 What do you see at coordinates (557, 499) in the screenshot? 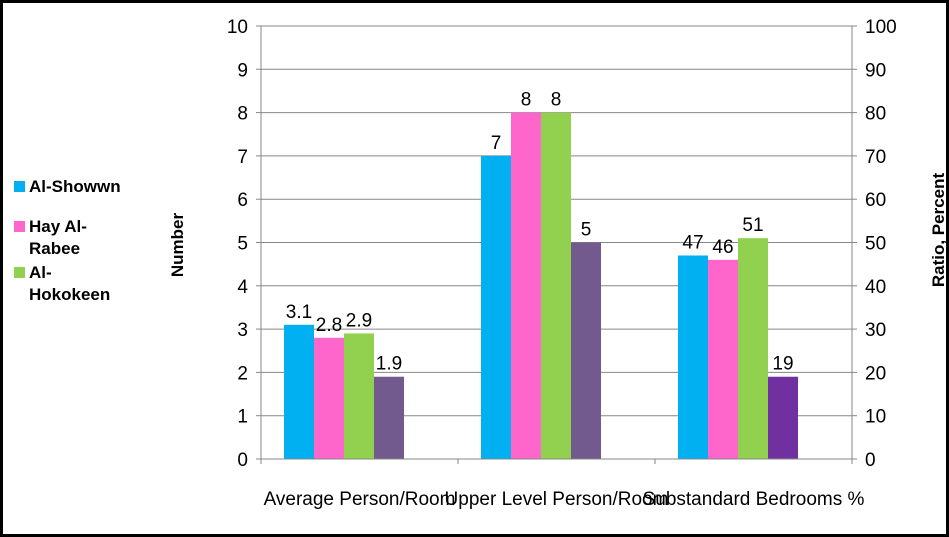
I see `x-category-label: Upper Level Person/Room` at bounding box center [557, 499].